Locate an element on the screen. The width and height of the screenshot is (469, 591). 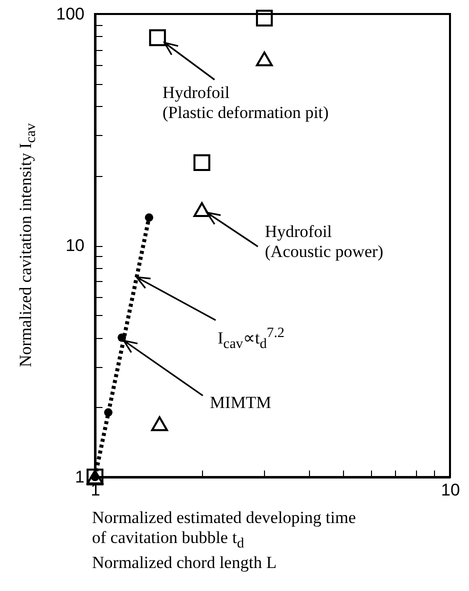
annotation: Hydrofoil (Plastic deformation pit) is located at coordinates (245, 103).